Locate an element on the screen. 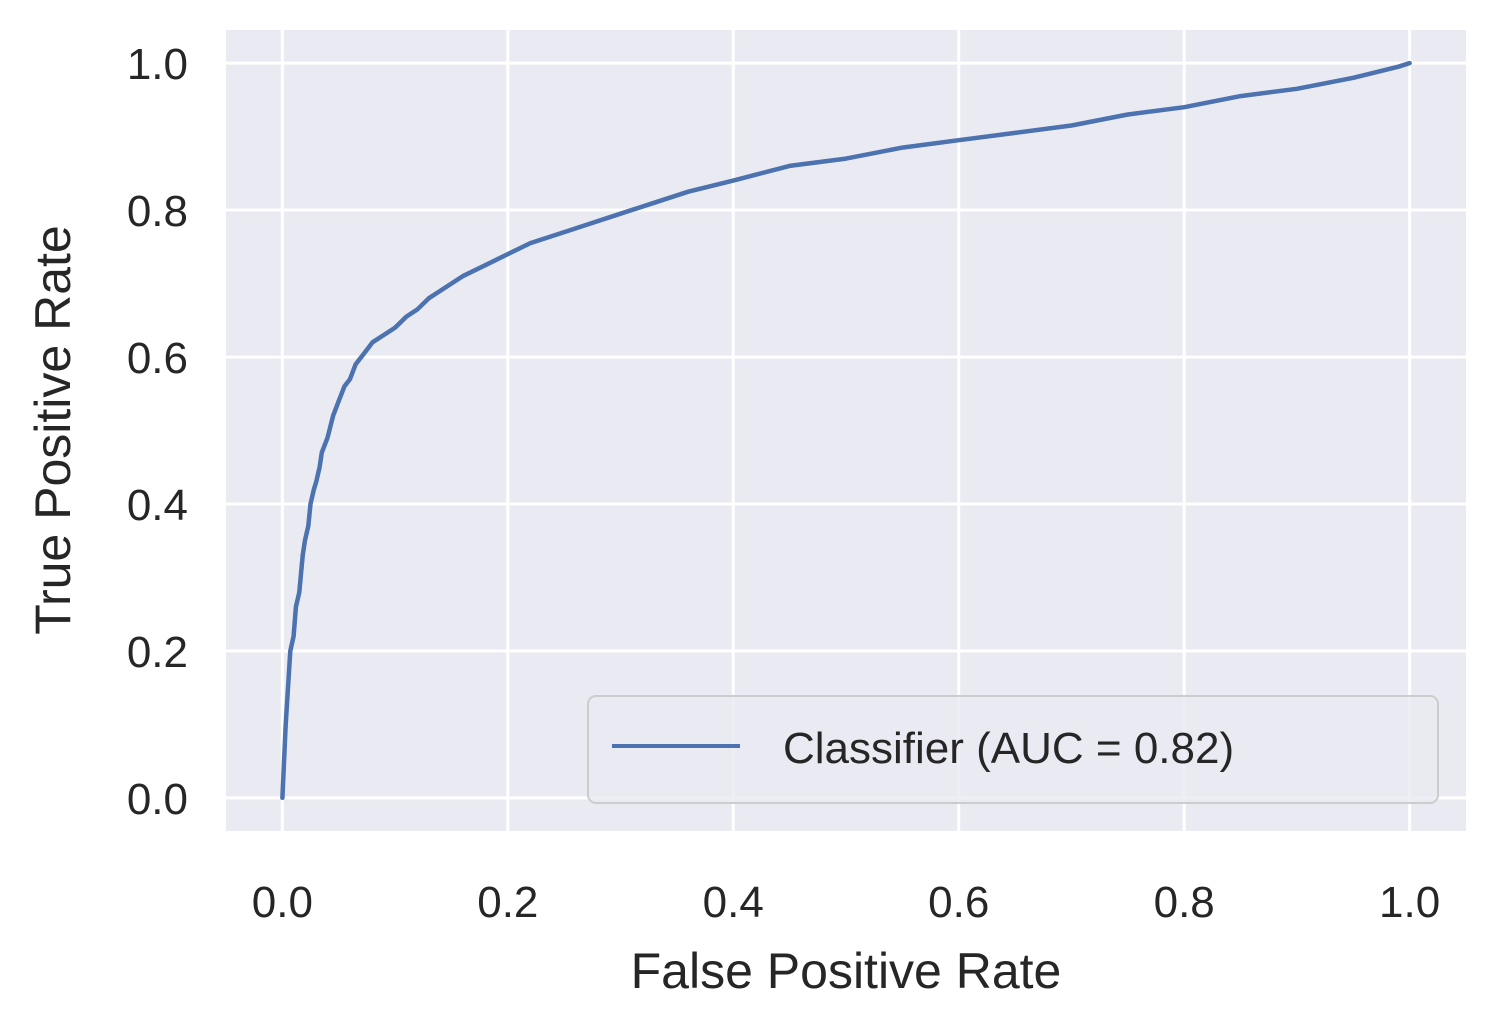 Image resolution: width=1495 pixels, height=1031 pixels. y-tick-label: 0.4 is located at coordinates (157, 505).